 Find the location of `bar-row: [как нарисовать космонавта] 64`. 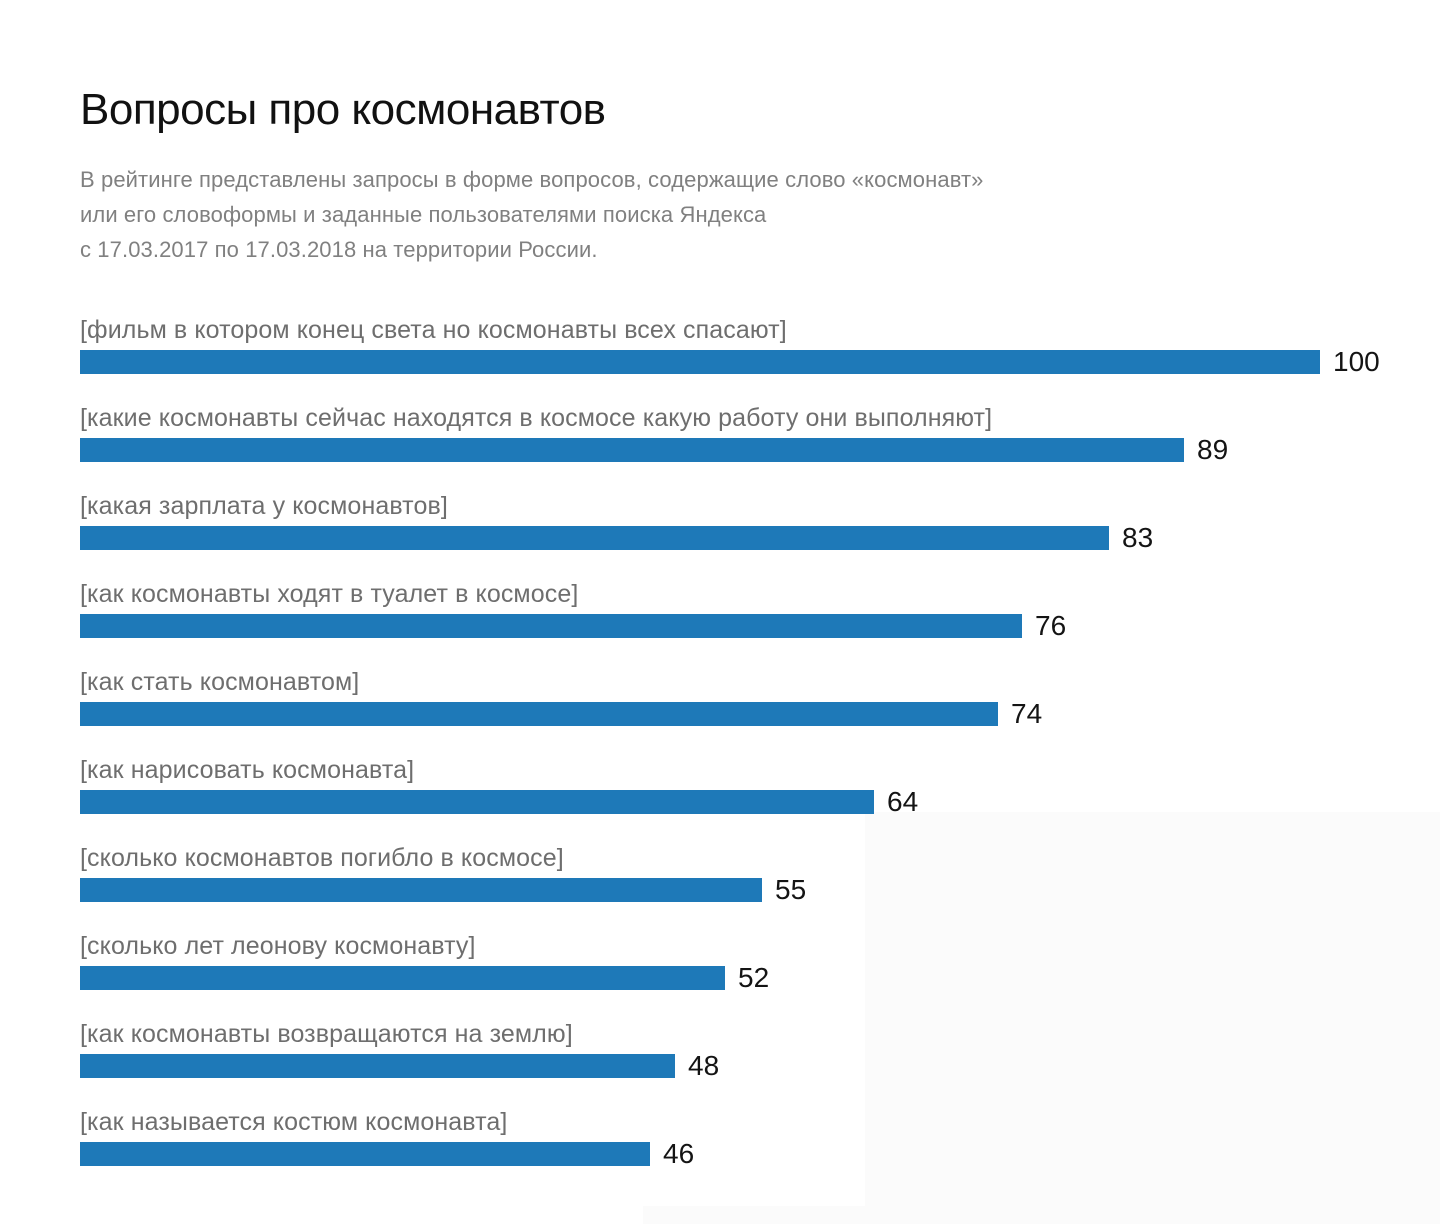

bar-row: [как нарисовать космонавта] 64 is located at coordinates (730, 798).